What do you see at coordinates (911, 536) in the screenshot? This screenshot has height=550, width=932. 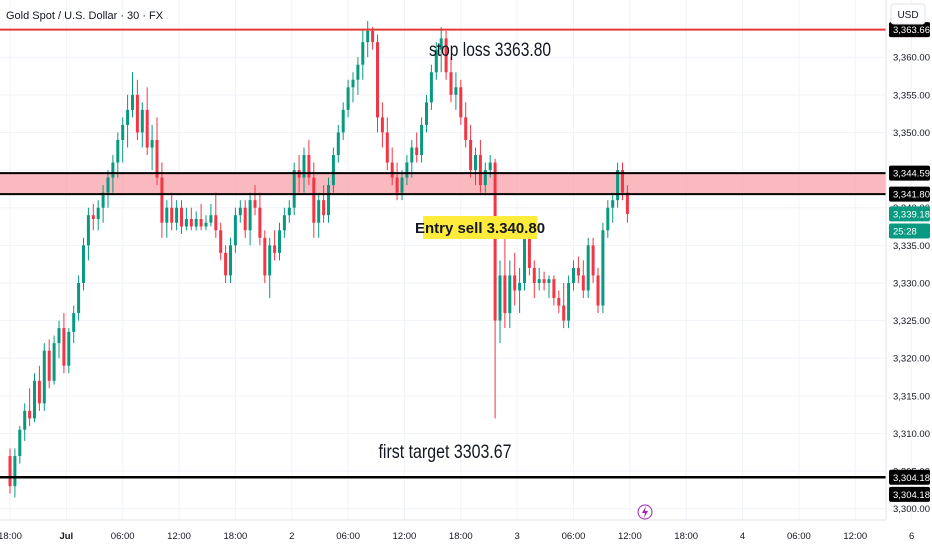 I see `time-tick-label: 6` at bounding box center [911, 536].